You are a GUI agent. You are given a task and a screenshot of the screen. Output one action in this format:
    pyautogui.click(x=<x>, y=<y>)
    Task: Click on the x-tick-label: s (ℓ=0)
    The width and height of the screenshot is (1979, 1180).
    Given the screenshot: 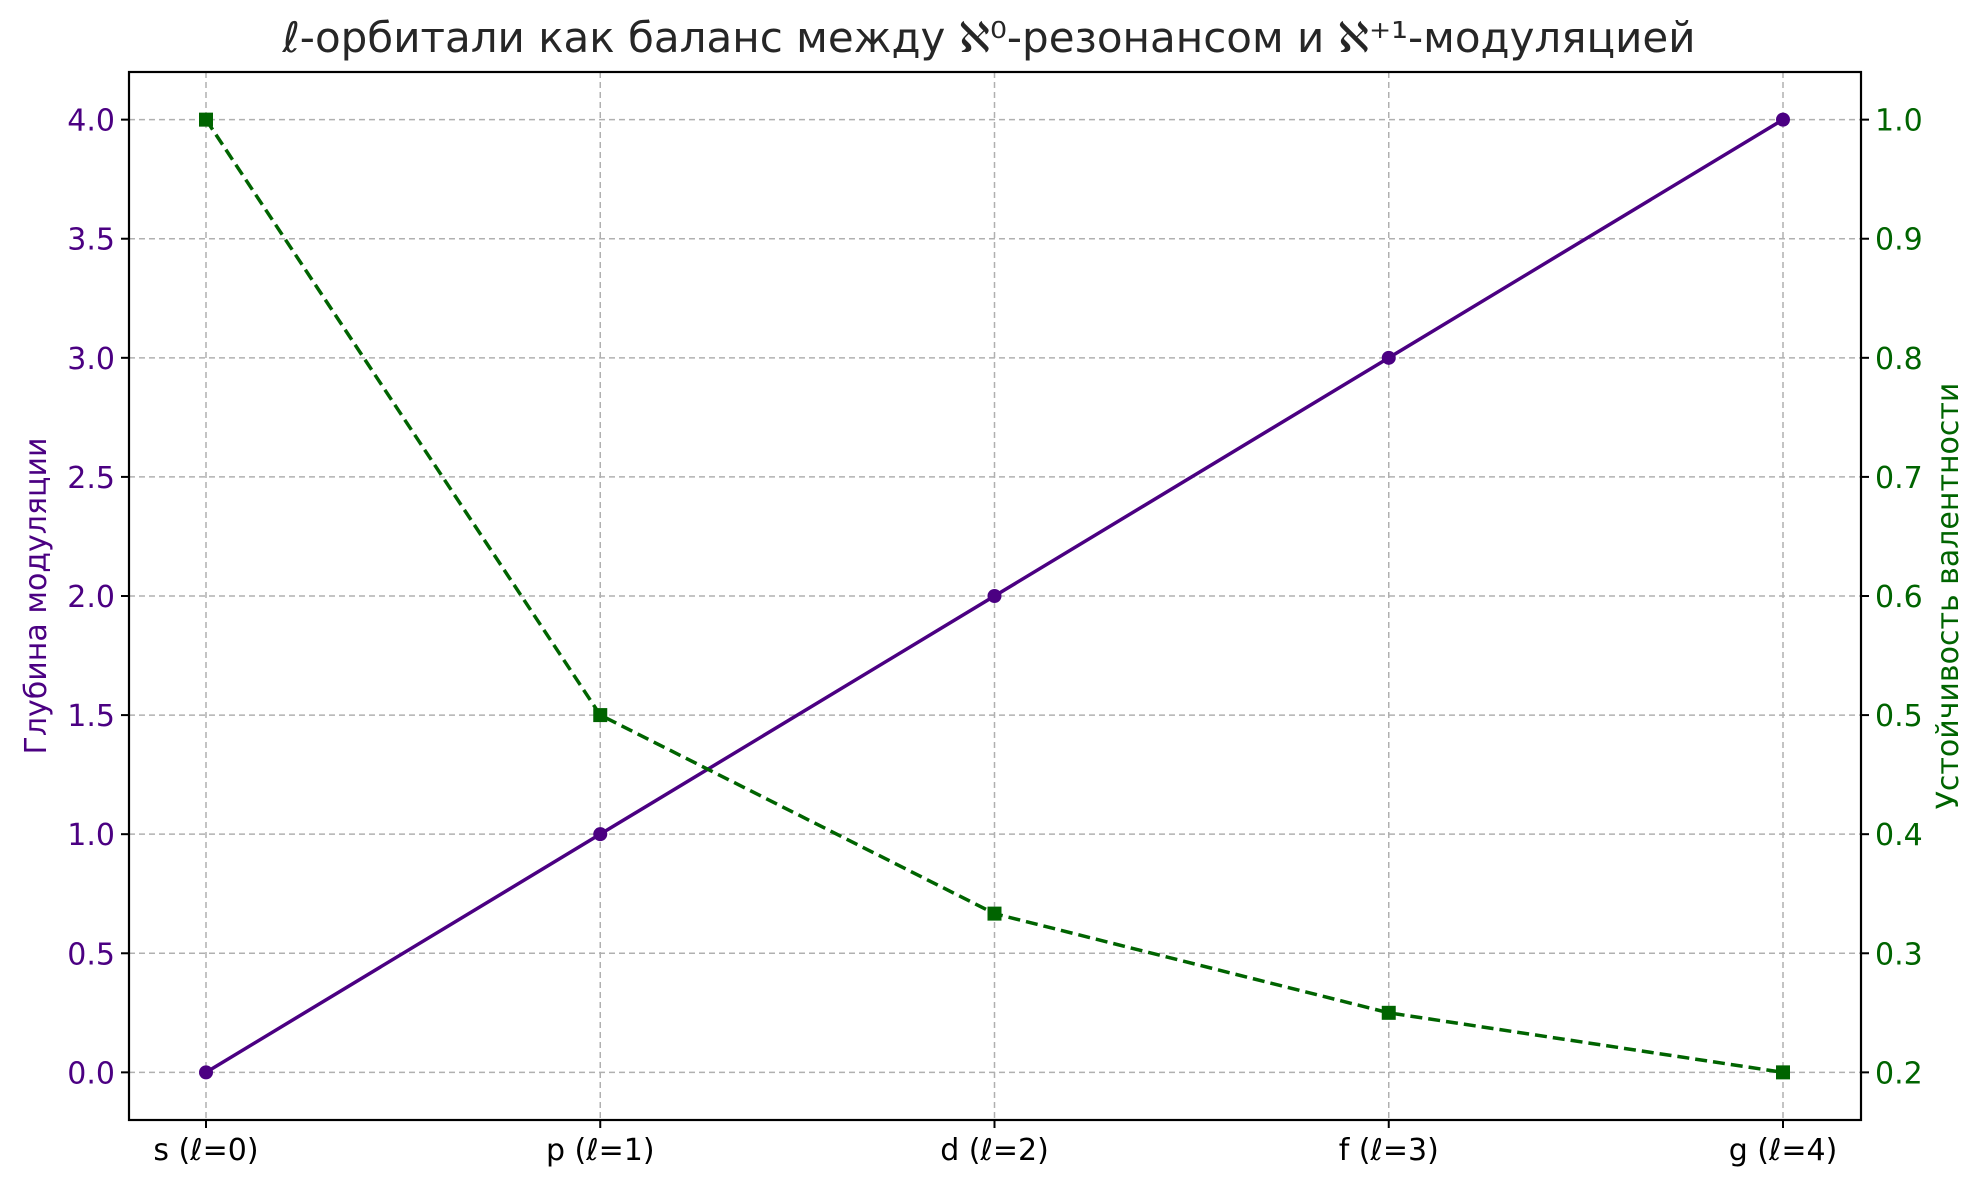 What is the action you would take?
    pyautogui.click(x=205, y=1150)
    